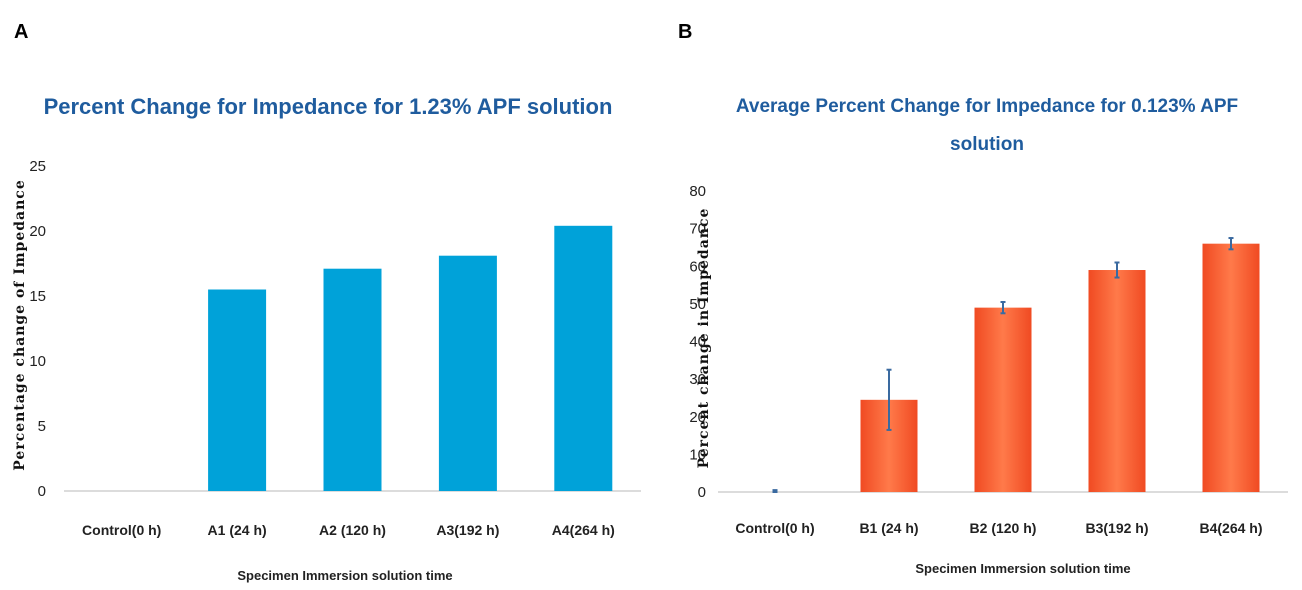 This screenshot has width=1302, height=590. Describe the element at coordinates (697, 379) in the screenshot. I see `y-tick-label: 30` at that location.